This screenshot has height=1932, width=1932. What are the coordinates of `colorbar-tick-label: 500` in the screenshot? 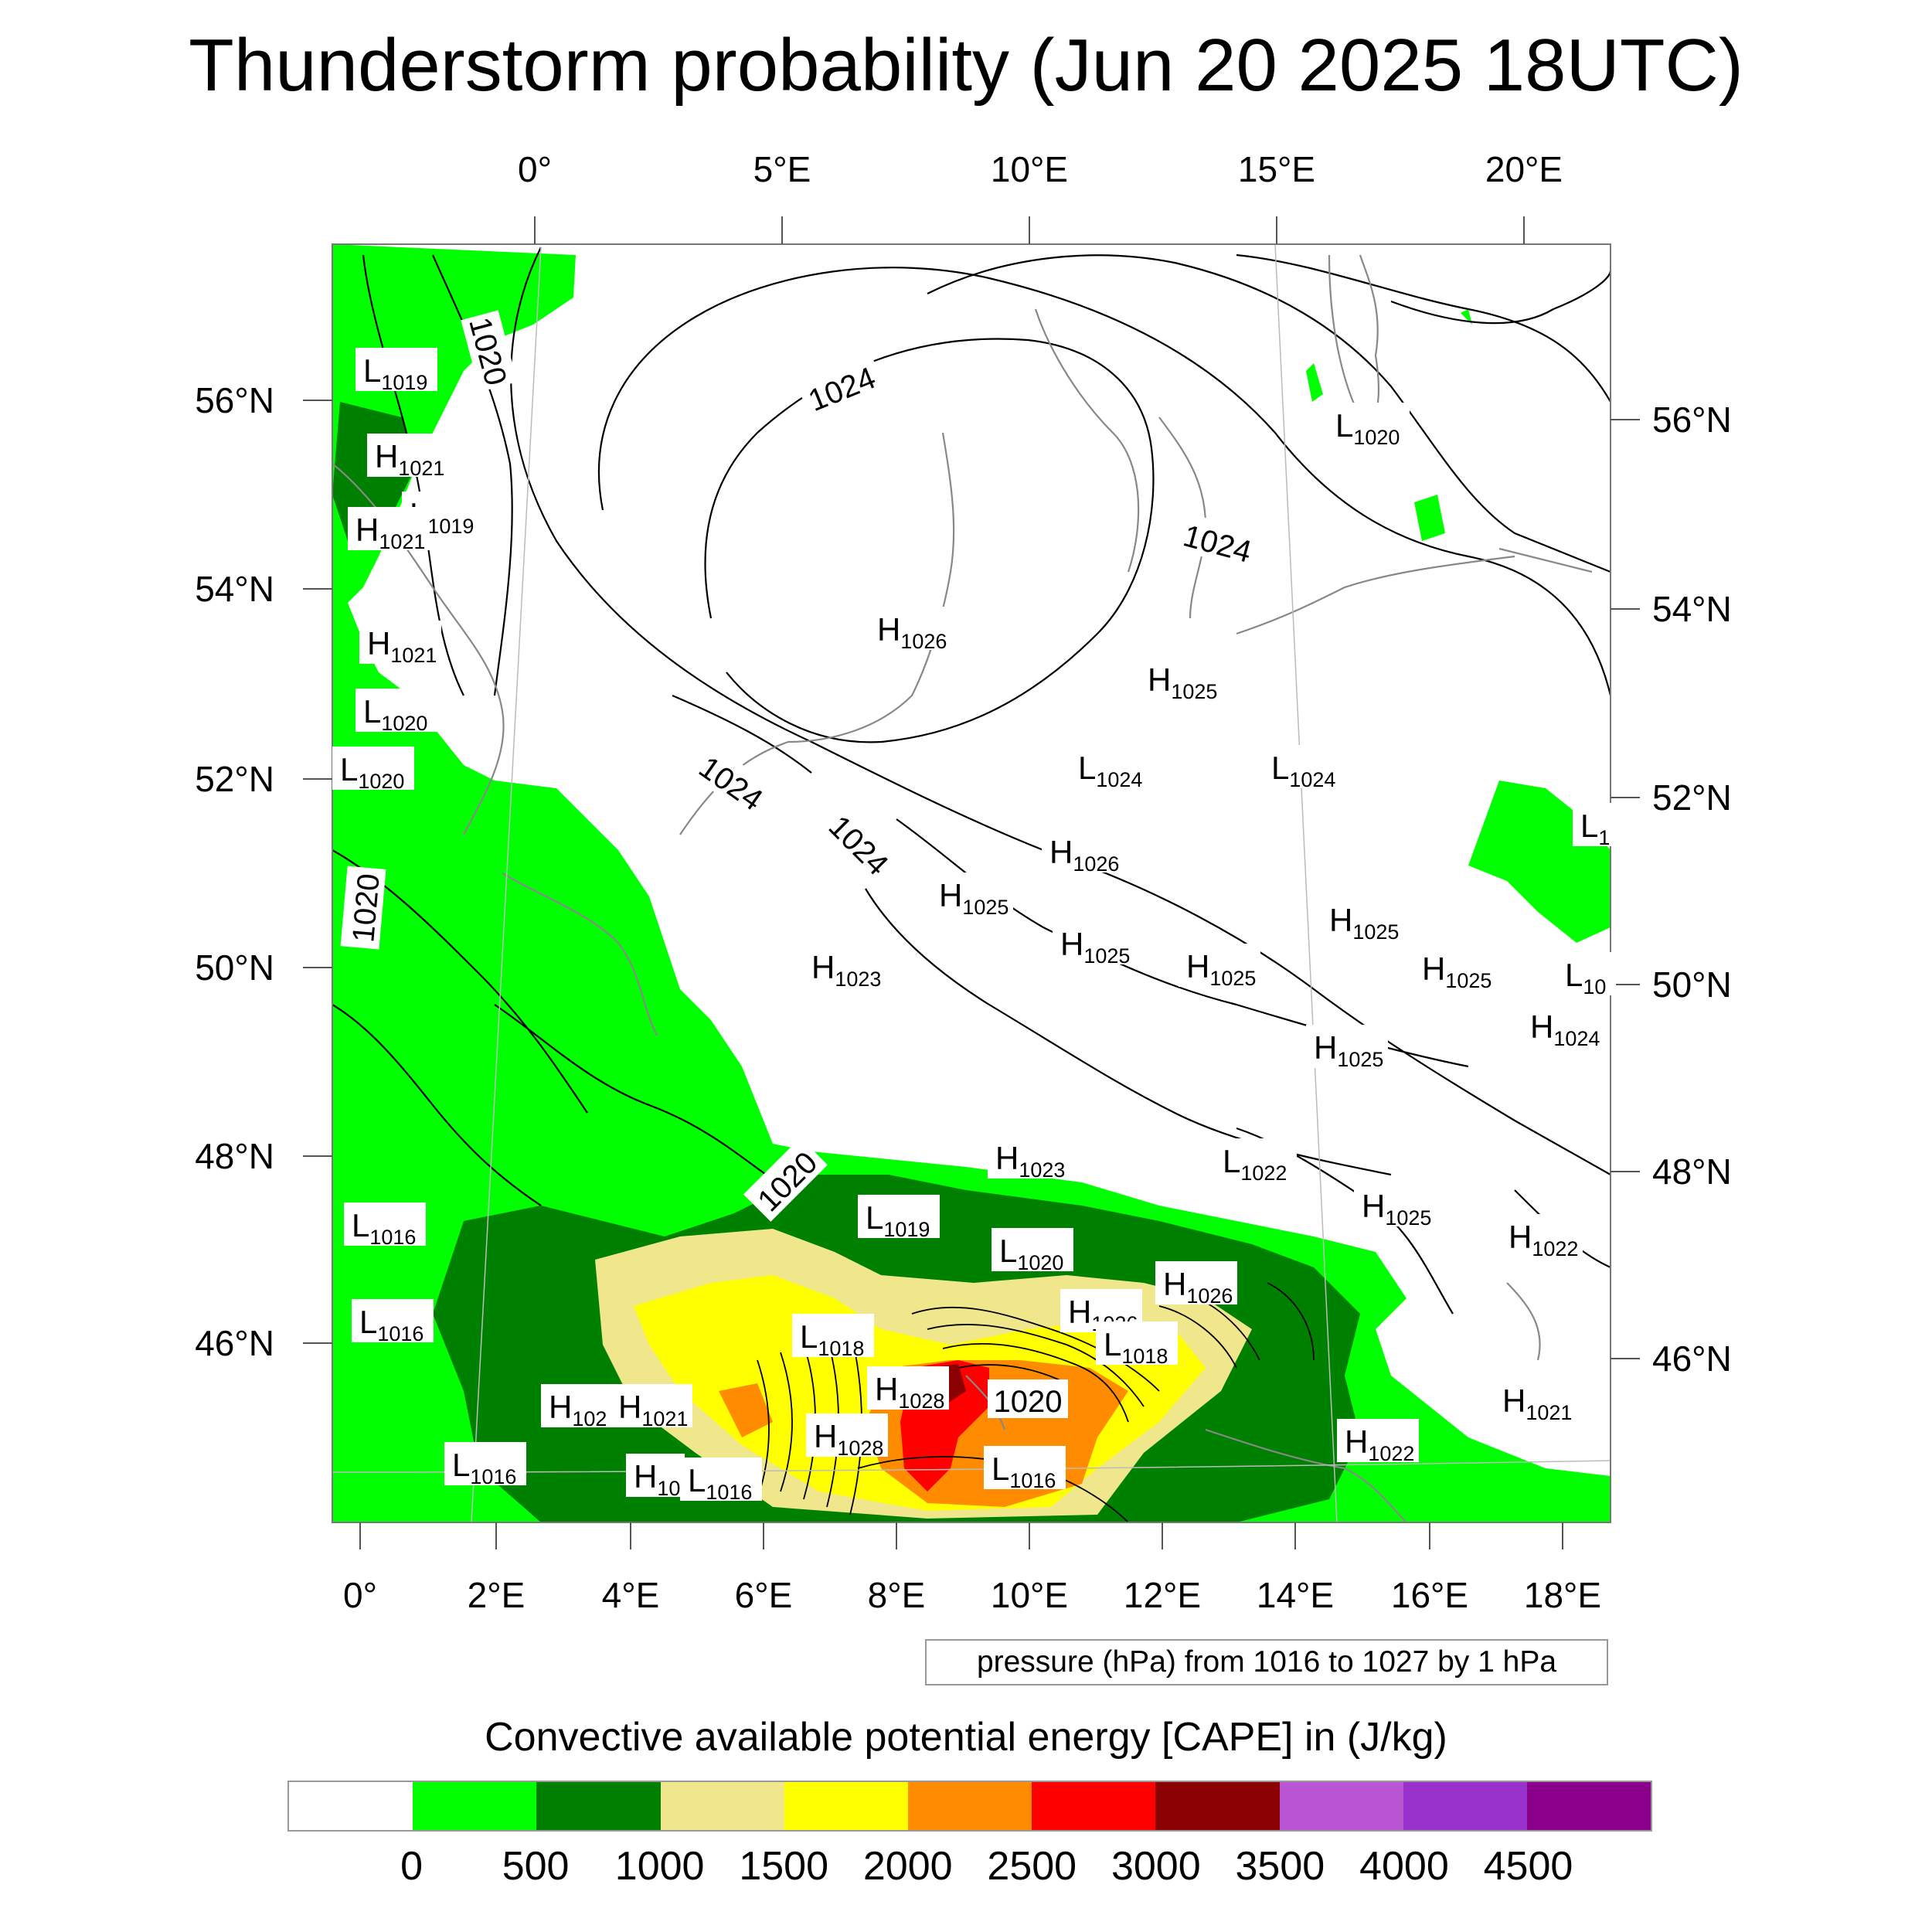 It's located at (536, 1867).